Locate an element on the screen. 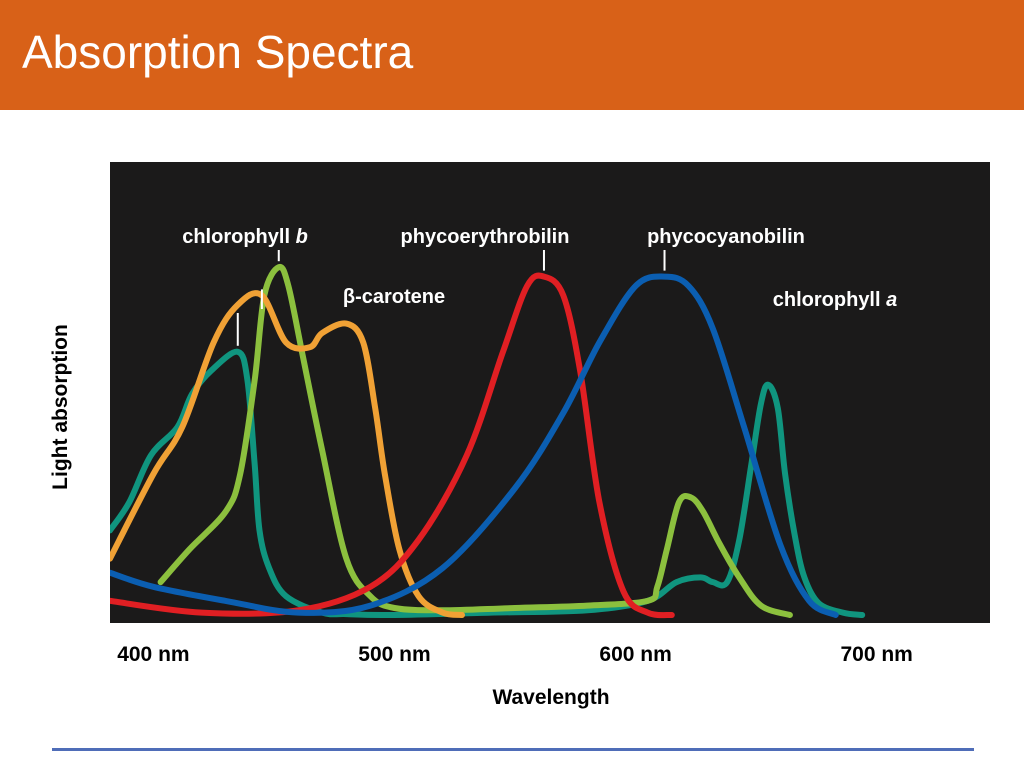 Image resolution: width=1024 pixels, height=768 pixels. chlorophyll-b-annotation: chlorophyll b is located at coordinates (245, 237).